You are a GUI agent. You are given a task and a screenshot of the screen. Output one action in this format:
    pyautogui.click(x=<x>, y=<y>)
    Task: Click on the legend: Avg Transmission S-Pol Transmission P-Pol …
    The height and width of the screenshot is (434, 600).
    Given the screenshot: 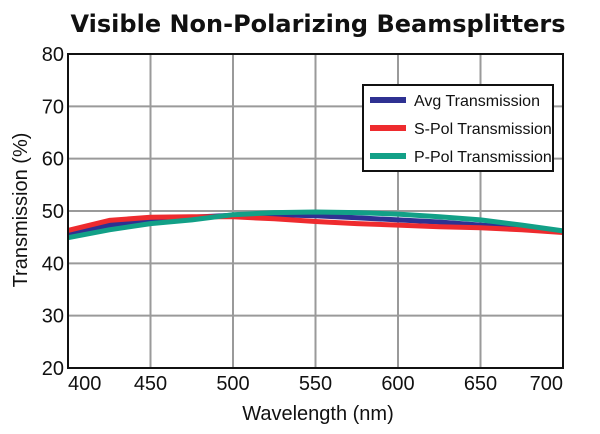 What is the action you would take?
    pyautogui.click(x=458, y=128)
    